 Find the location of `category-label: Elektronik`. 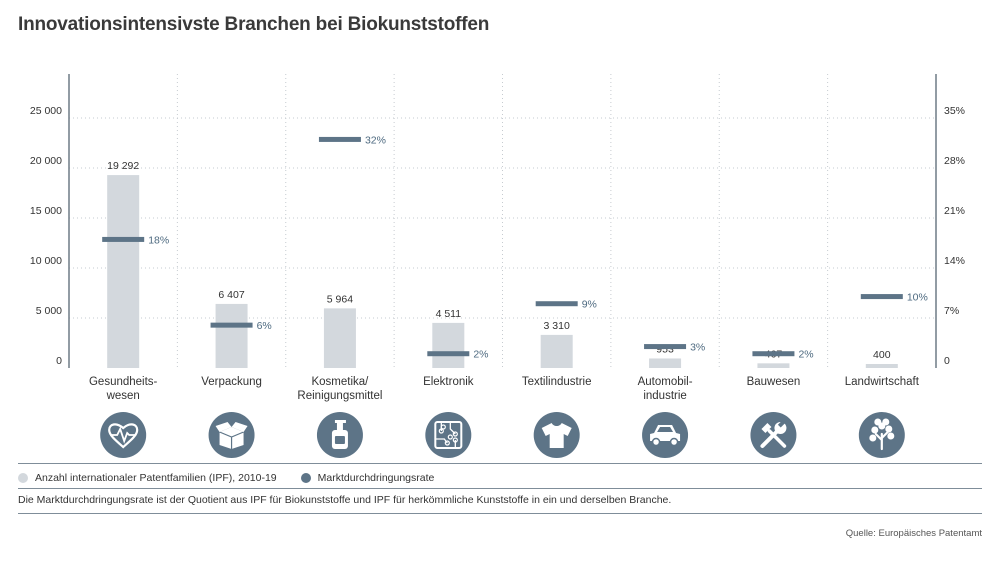

category-label: Elektronik is located at coordinates (448, 382).